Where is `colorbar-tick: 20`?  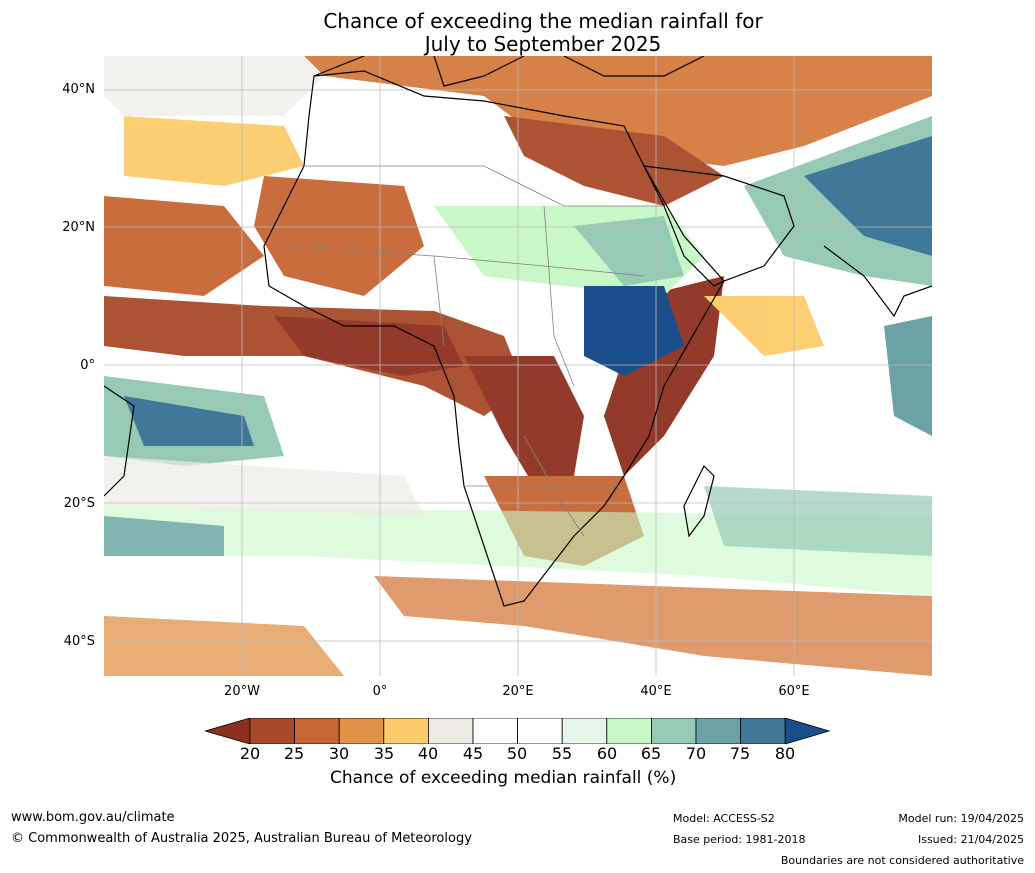
colorbar-tick: 20 is located at coordinates (250, 753).